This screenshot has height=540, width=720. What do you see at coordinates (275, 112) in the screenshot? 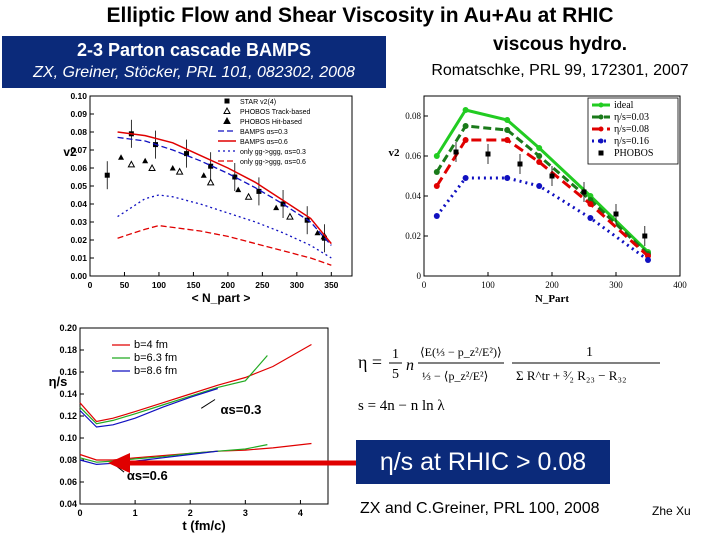
I see `legend-label: PHOBOS Track-based` at bounding box center [275, 112].